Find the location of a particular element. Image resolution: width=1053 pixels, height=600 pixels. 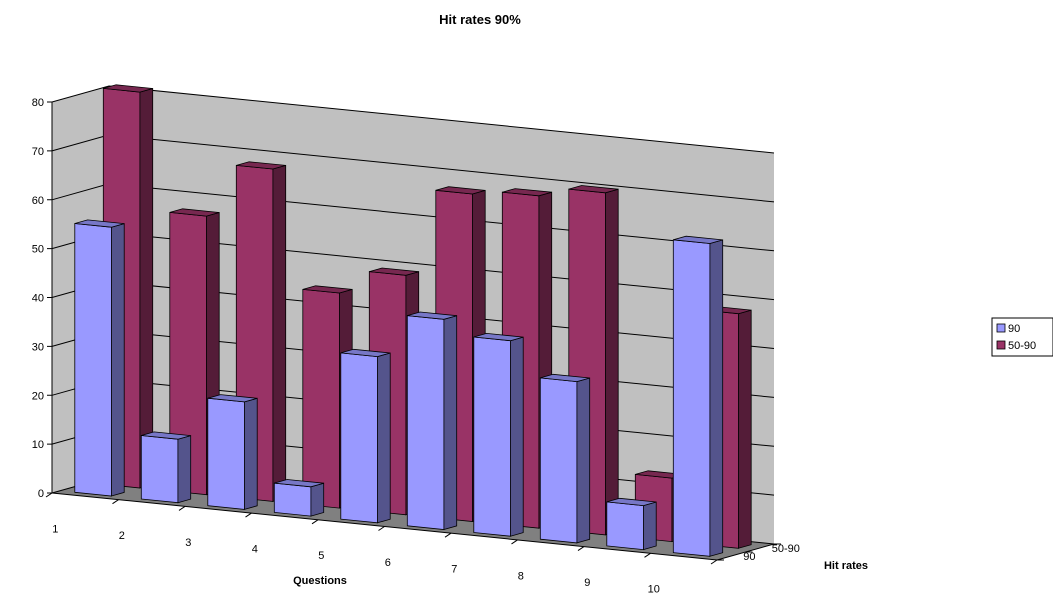

depth-tick-label: 50-90 is located at coordinates (786, 549).